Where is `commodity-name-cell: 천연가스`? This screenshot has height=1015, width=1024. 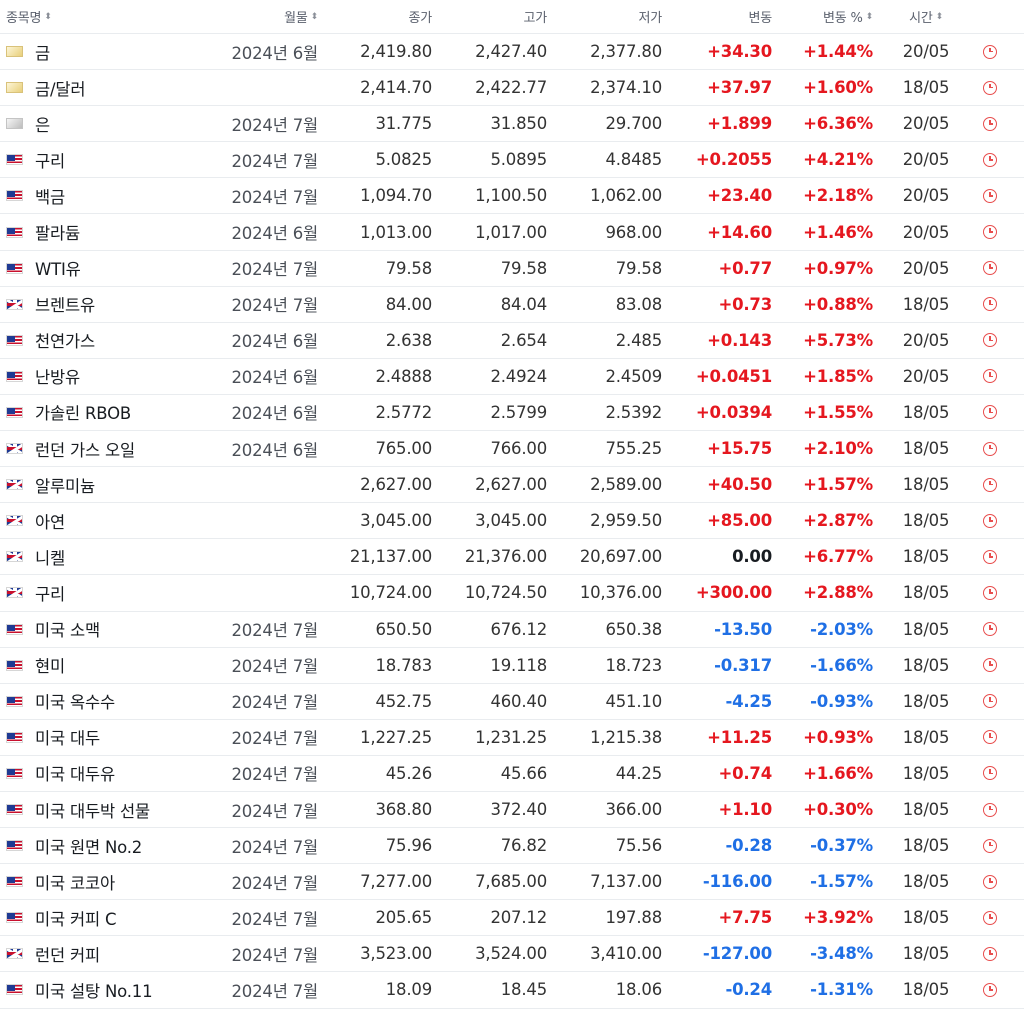
commodity-name-cell: 천연가스 is located at coordinates (111, 340).